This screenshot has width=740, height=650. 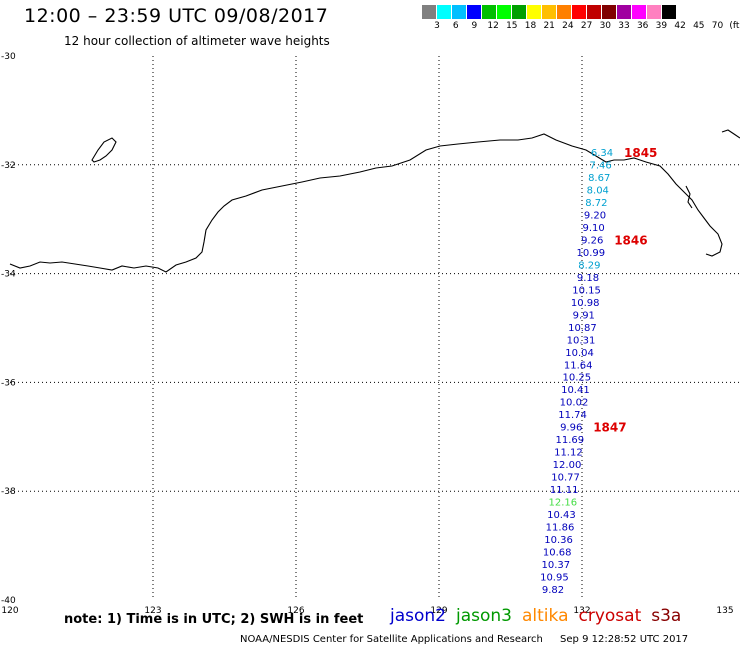 What do you see at coordinates (584, 315) in the screenshot?
I see `wave-height-value: 9.91` at bounding box center [584, 315].